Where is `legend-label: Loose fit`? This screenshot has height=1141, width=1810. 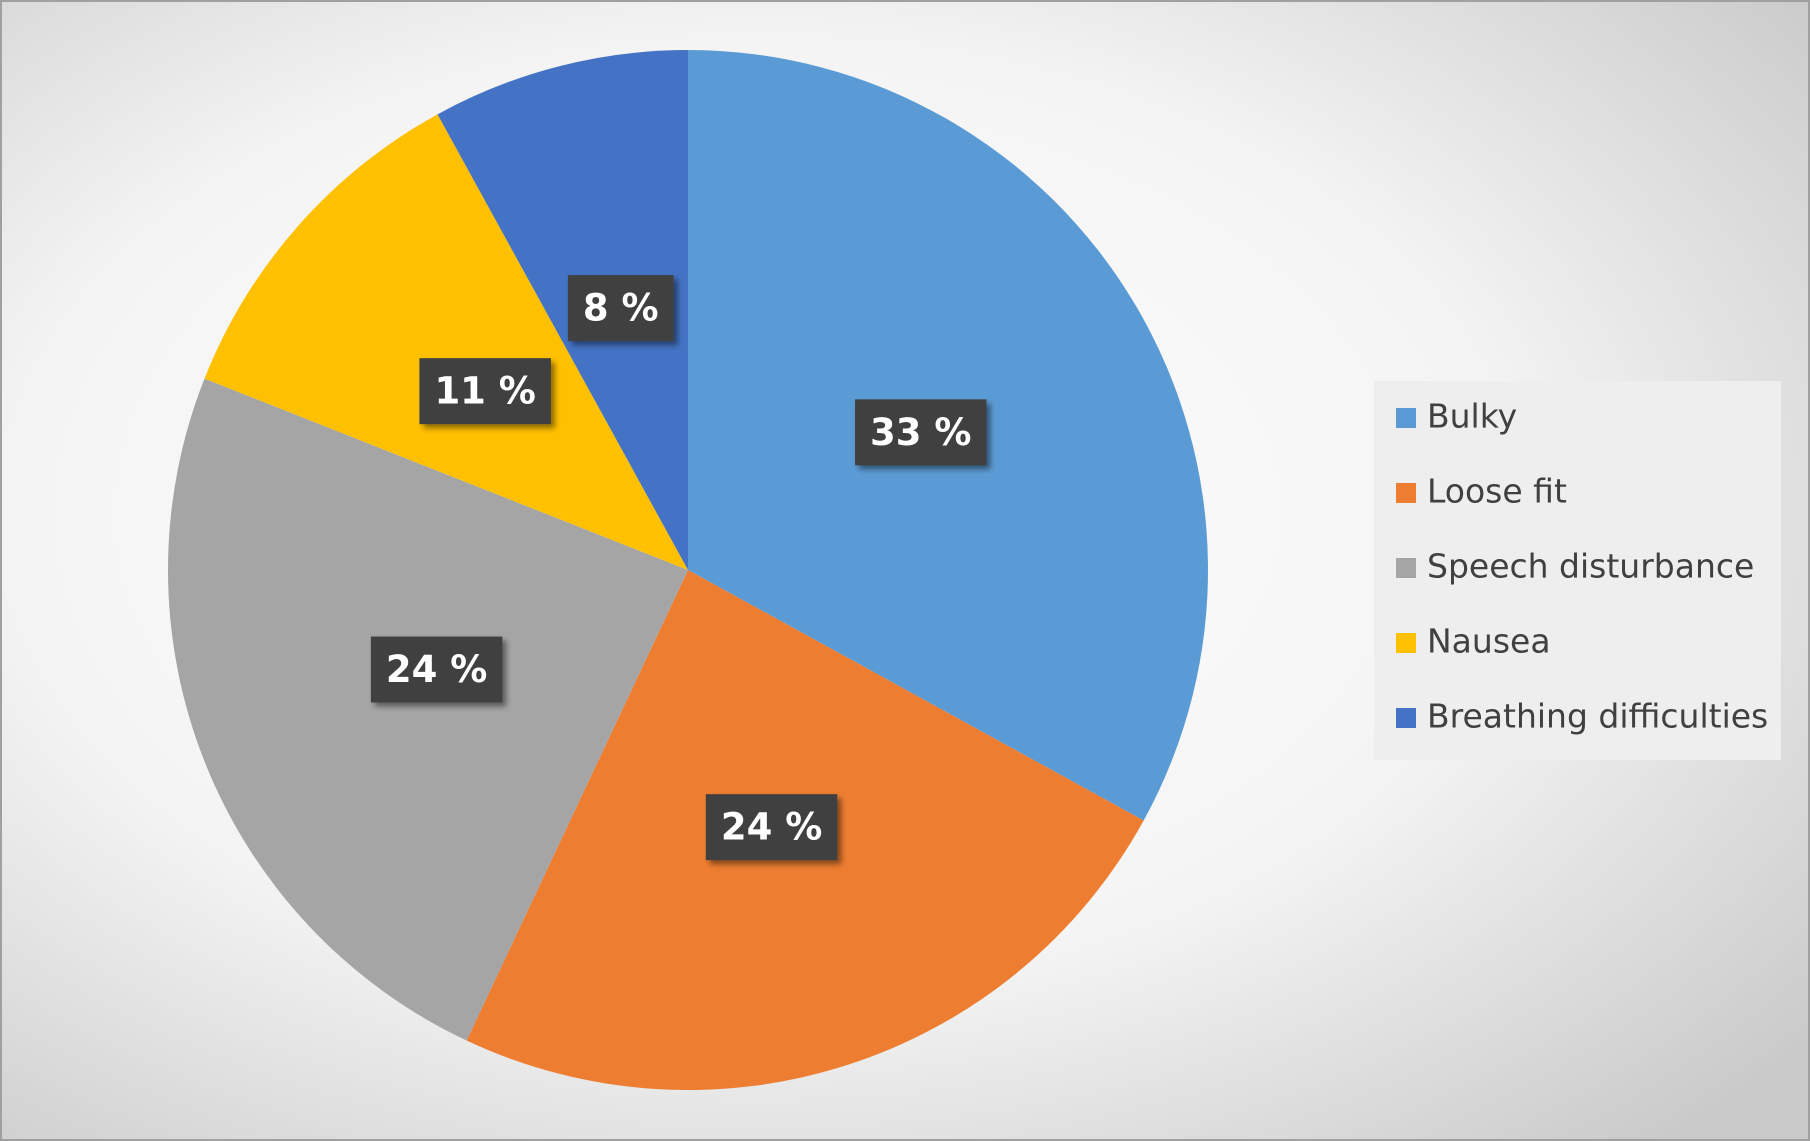
legend-label: Loose fit is located at coordinates (1497, 491).